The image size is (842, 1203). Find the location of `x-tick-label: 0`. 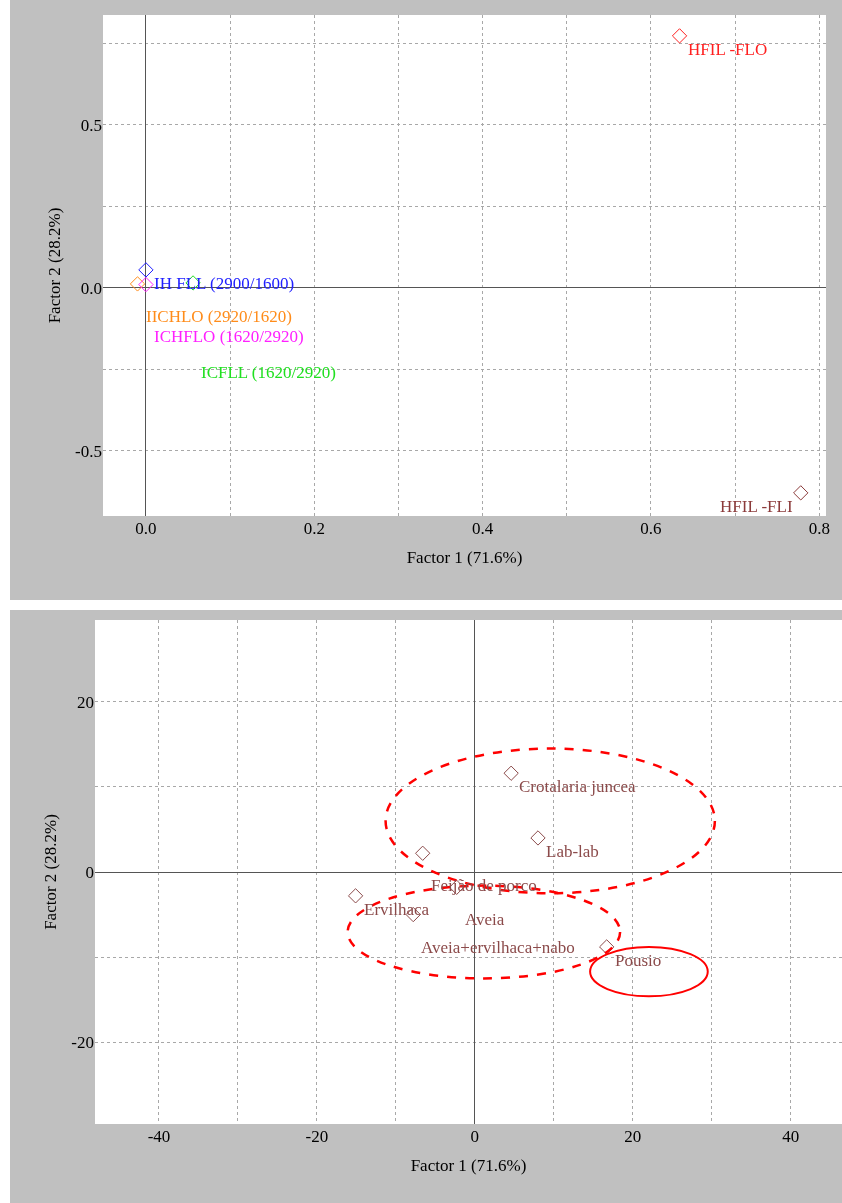

x-tick-label: 0 is located at coordinates (475, 1136).